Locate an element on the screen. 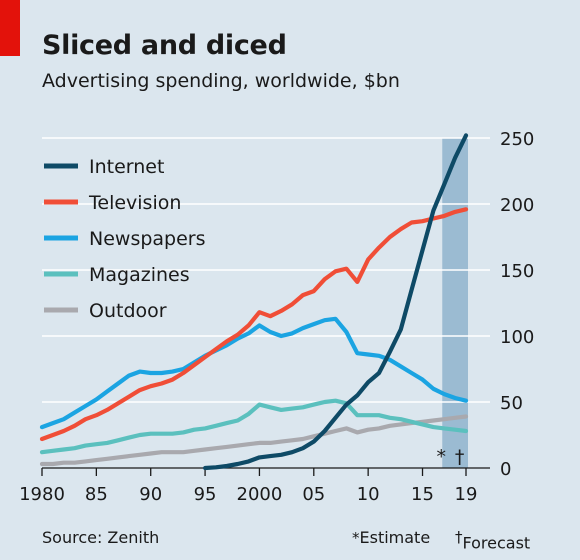 This screenshot has width=580, height=560. x-tick-label: 1980 is located at coordinates (42, 494).